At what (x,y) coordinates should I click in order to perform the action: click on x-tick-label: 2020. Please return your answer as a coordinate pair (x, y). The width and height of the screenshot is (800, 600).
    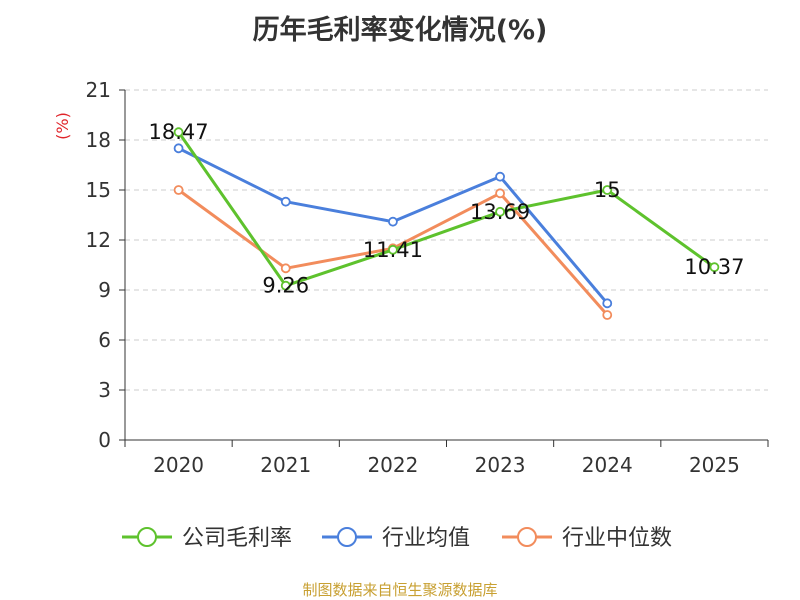
    Looking at the image, I should click on (178, 465).